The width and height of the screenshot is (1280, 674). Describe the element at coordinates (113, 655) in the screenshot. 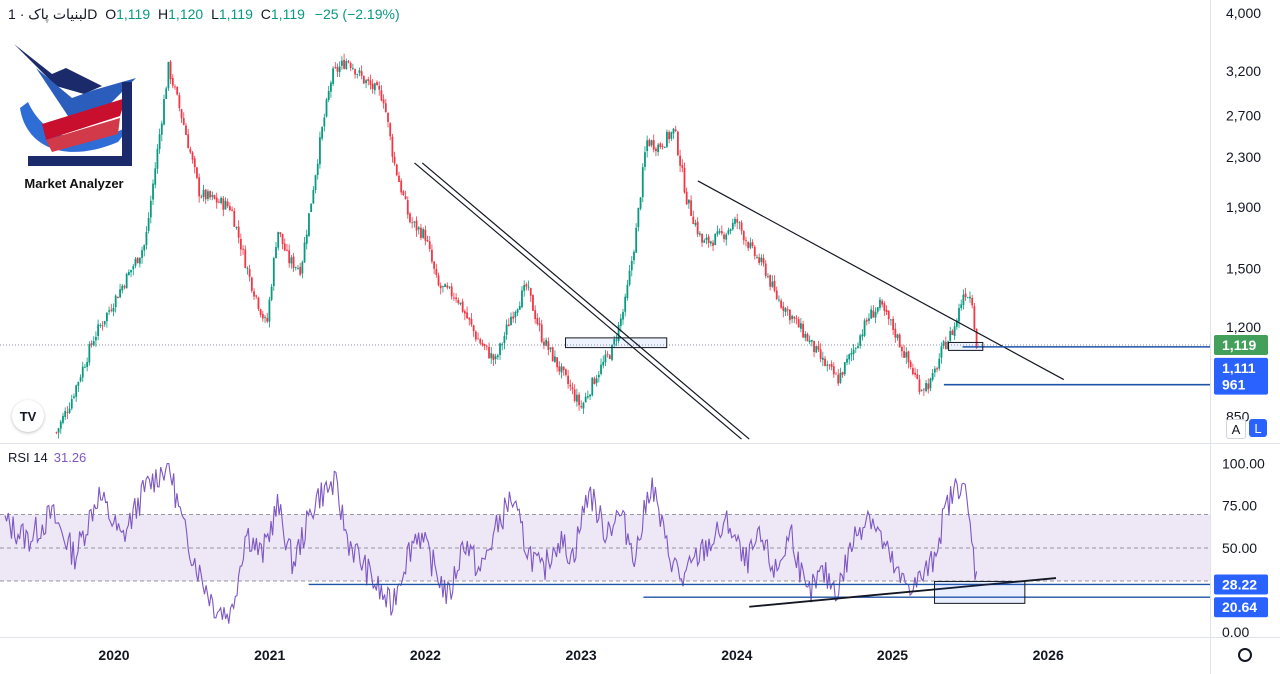

I see `time-axis-tick: 2020` at that location.